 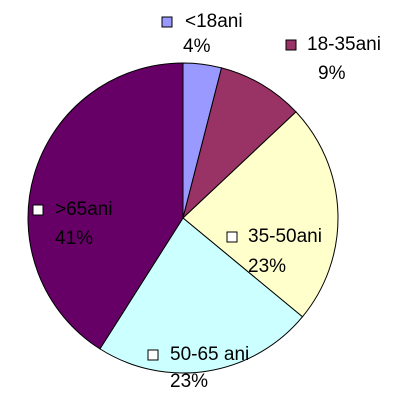 What do you see at coordinates (239, 143) in the screenshot?
I see `pie-slice` at bounding box center [239, 143].